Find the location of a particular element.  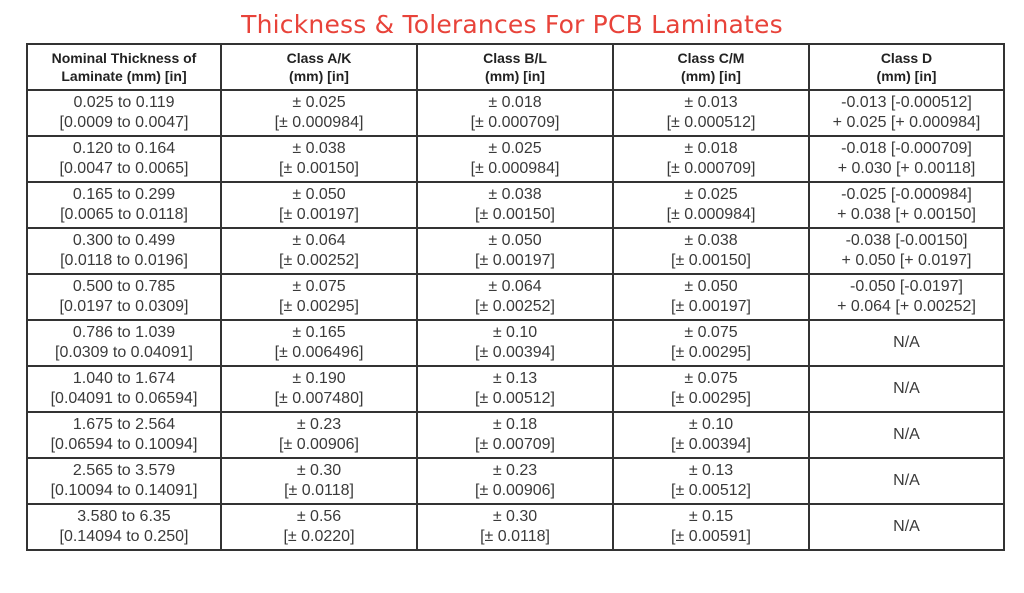

header-class-b-l: Class B/L (mm) [in] is located at coordinates (515, 67).